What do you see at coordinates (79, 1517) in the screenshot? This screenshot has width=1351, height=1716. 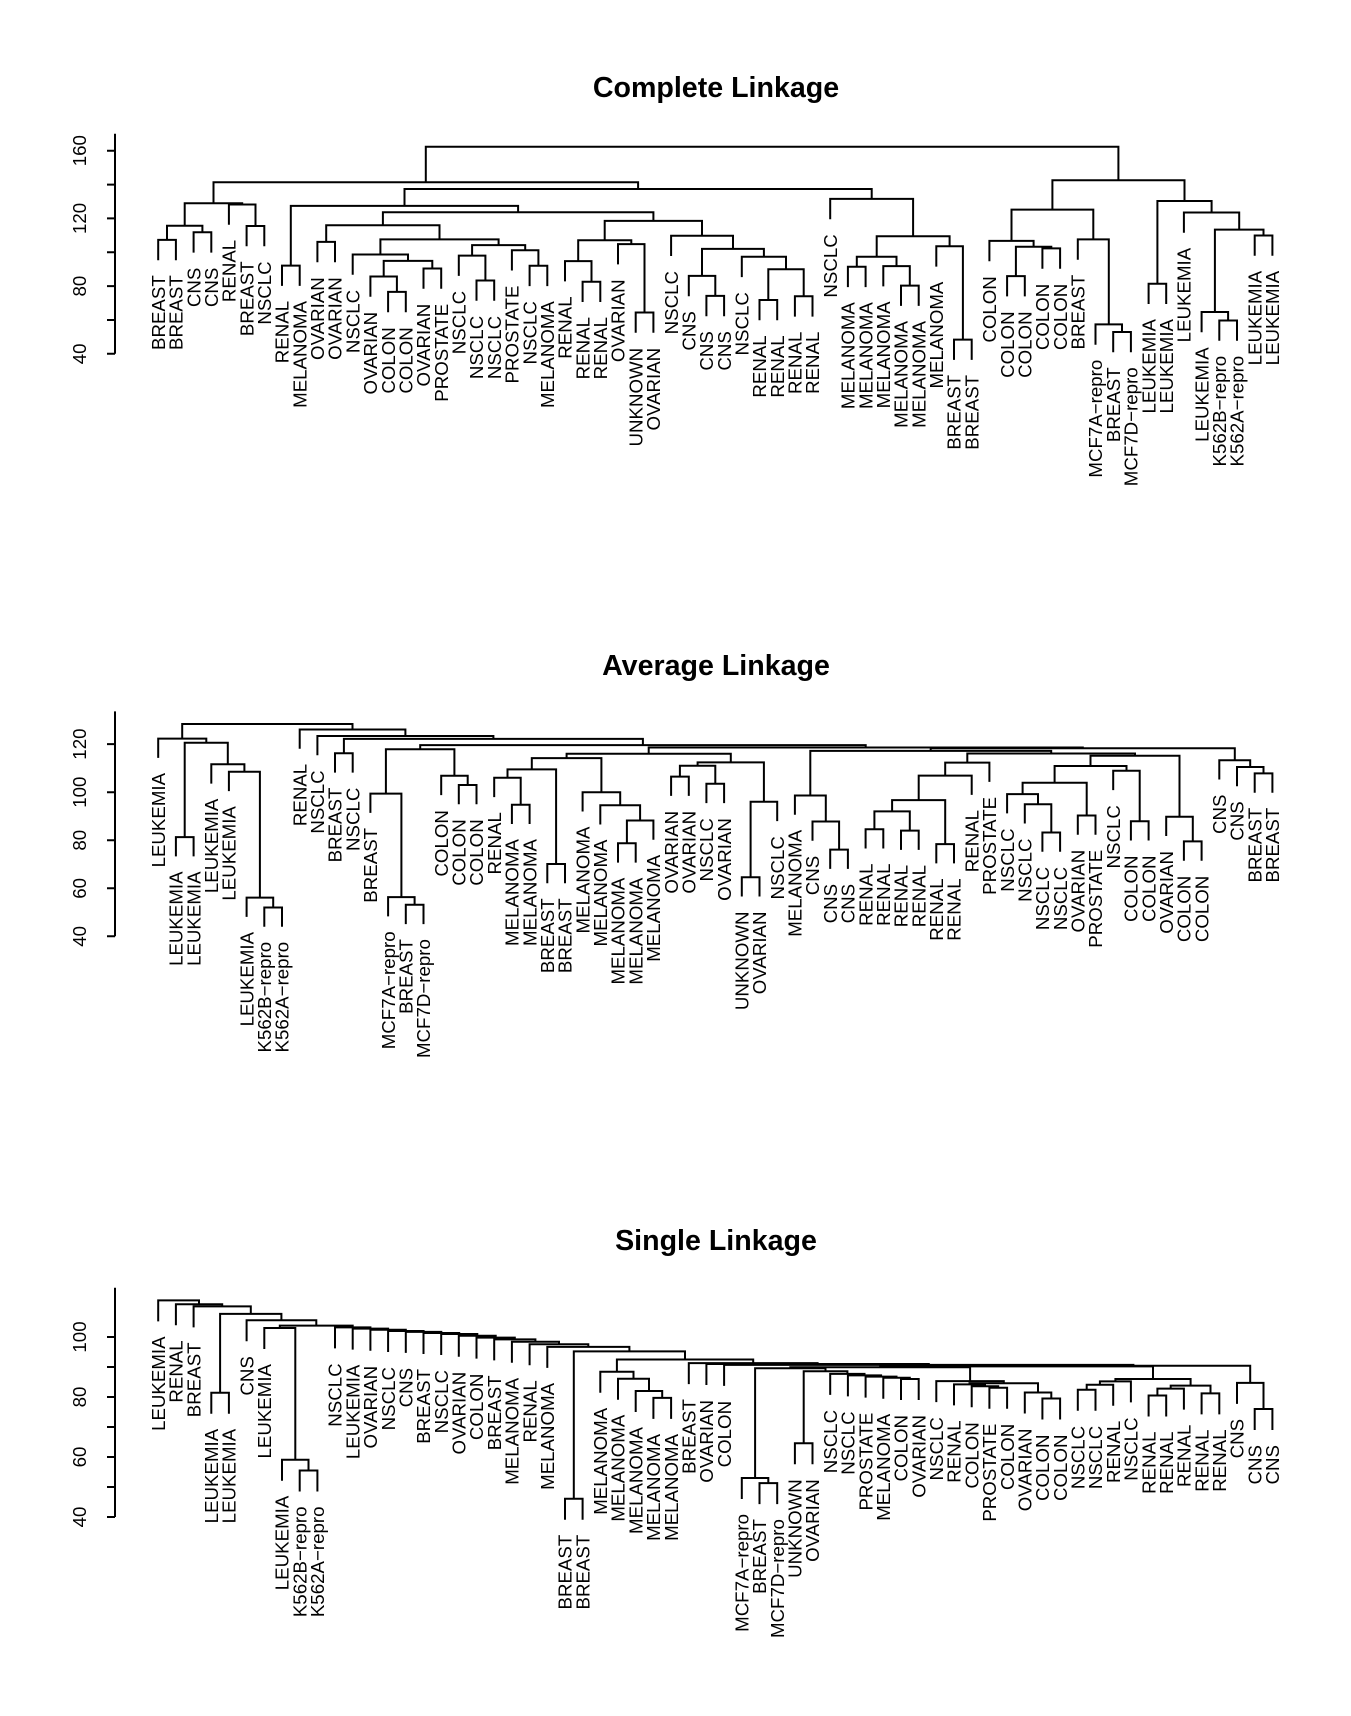 I see `svg-text: 40` at bounding box center [79, 1517].